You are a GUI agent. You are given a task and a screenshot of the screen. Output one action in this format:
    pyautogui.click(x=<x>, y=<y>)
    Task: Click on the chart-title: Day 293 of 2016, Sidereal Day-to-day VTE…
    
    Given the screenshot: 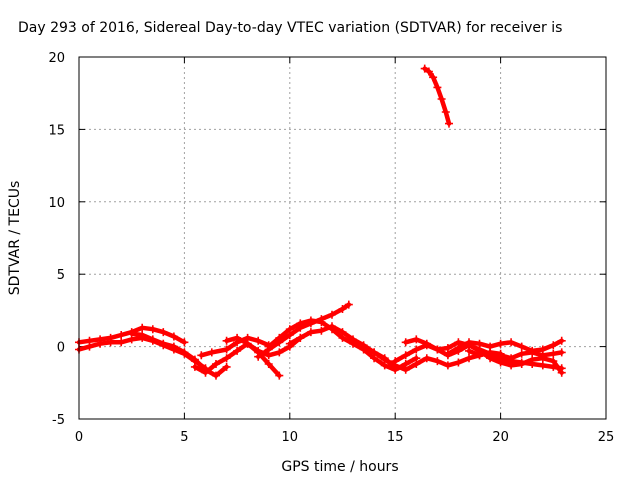 What is the action you would take?
    pyautogui.click(x=290, y=28)
    